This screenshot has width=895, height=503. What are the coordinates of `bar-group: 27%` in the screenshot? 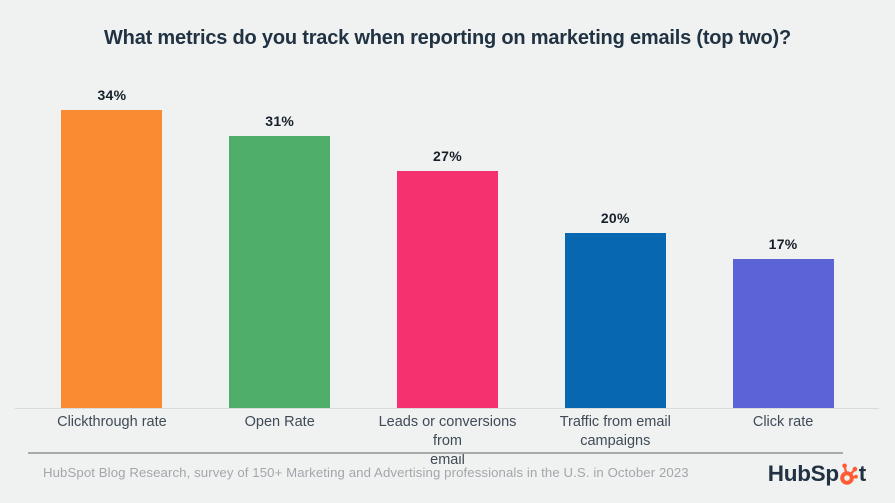 It's located at (448, 241).